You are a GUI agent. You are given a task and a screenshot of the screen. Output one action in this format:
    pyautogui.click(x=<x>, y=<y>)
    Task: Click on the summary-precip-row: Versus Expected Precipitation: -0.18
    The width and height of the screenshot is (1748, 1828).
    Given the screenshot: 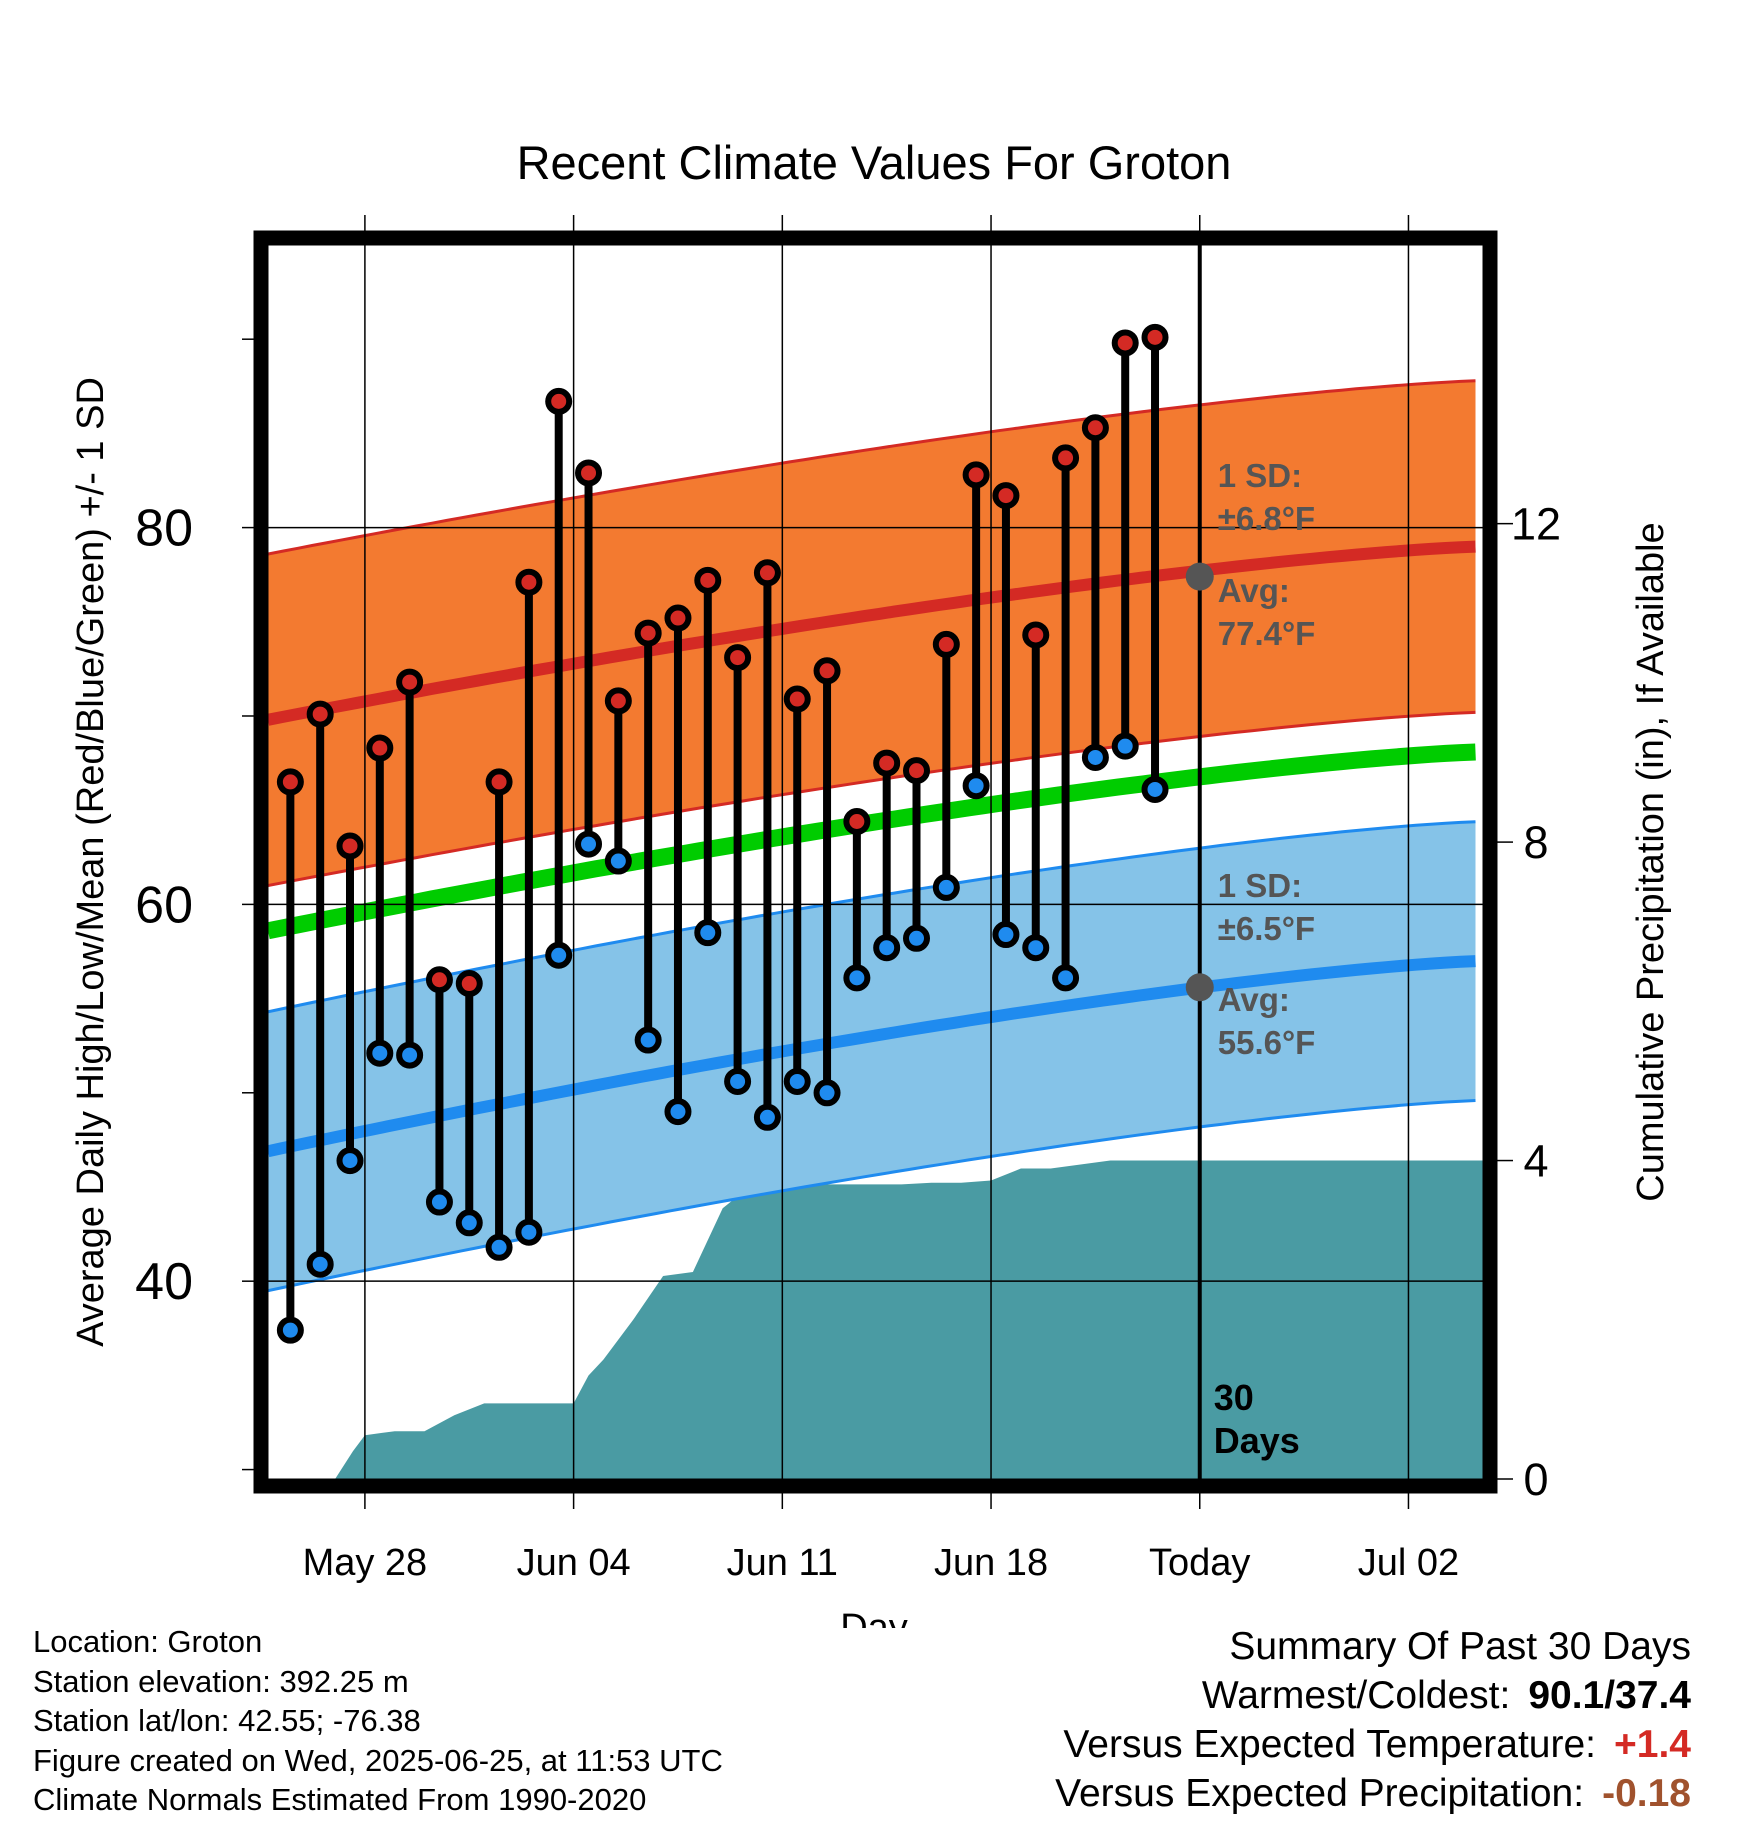 What is the action you would take?
    pyautogui.click(x=1373, y=1793)
    